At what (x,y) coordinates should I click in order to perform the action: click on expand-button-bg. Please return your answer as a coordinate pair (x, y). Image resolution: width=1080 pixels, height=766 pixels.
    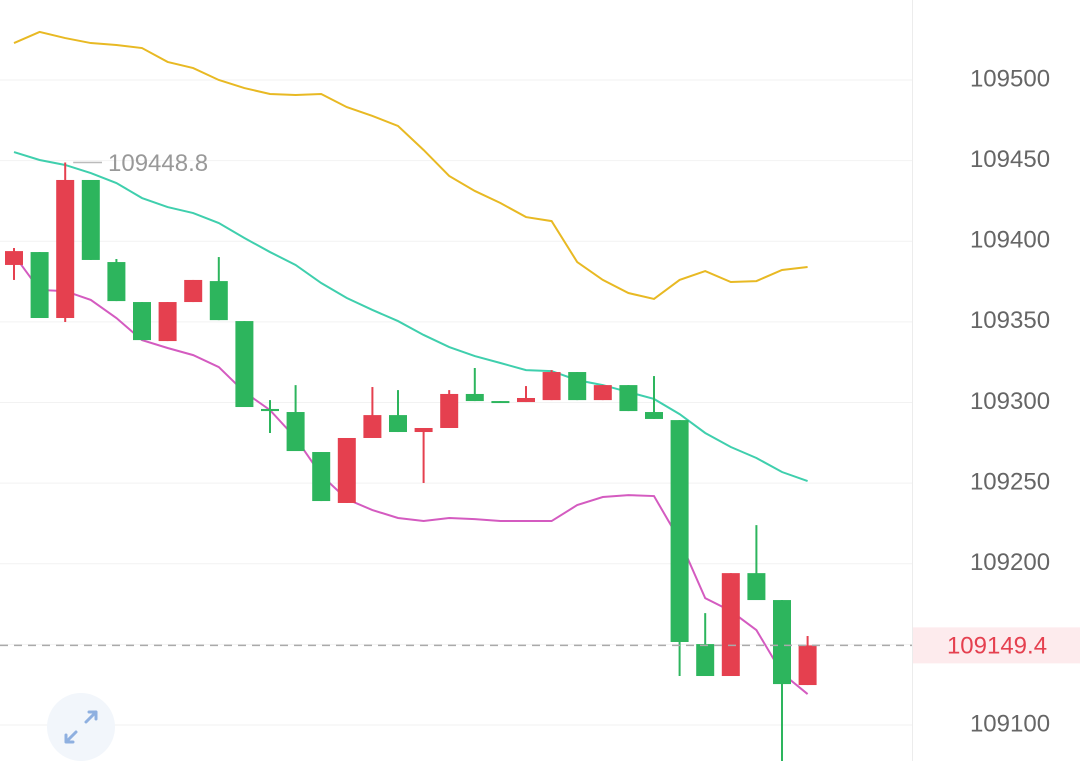
    Looking at the image, I should click on (81, 727).